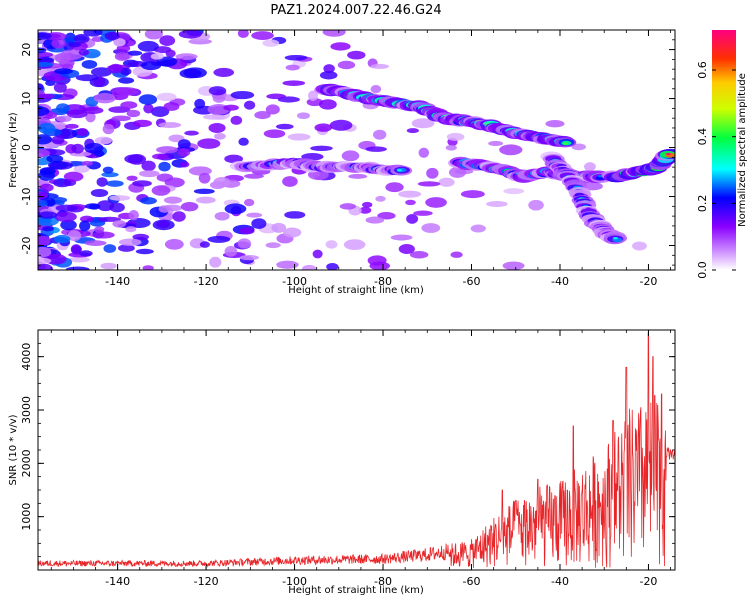  What do you see at coordinates (26, 357) in the screenshot?
I see `snr-y-tick-label: 4000` at bounding box center [26, 357].